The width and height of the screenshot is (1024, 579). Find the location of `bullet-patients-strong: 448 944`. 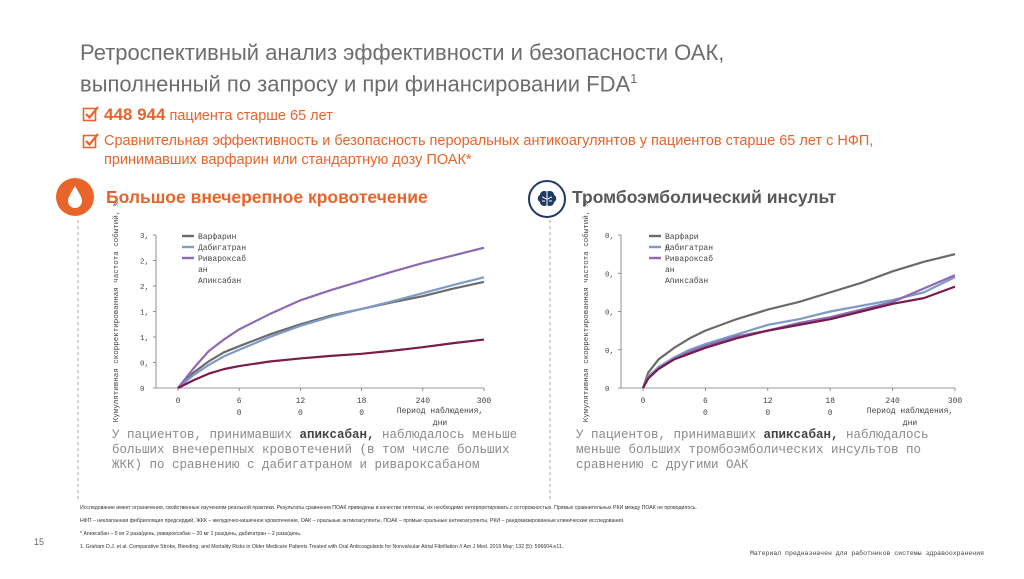

bullet-patients-strong: 448 944 is located at coordinates (135, 114).